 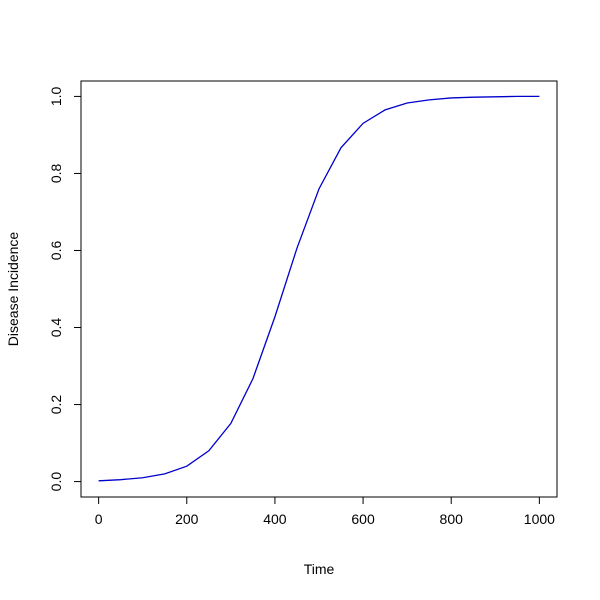 What do you see at coordinates (56, 405) in the screenshot?
I see `y-tick-label: 0.2` at bounding box center [56, 405].